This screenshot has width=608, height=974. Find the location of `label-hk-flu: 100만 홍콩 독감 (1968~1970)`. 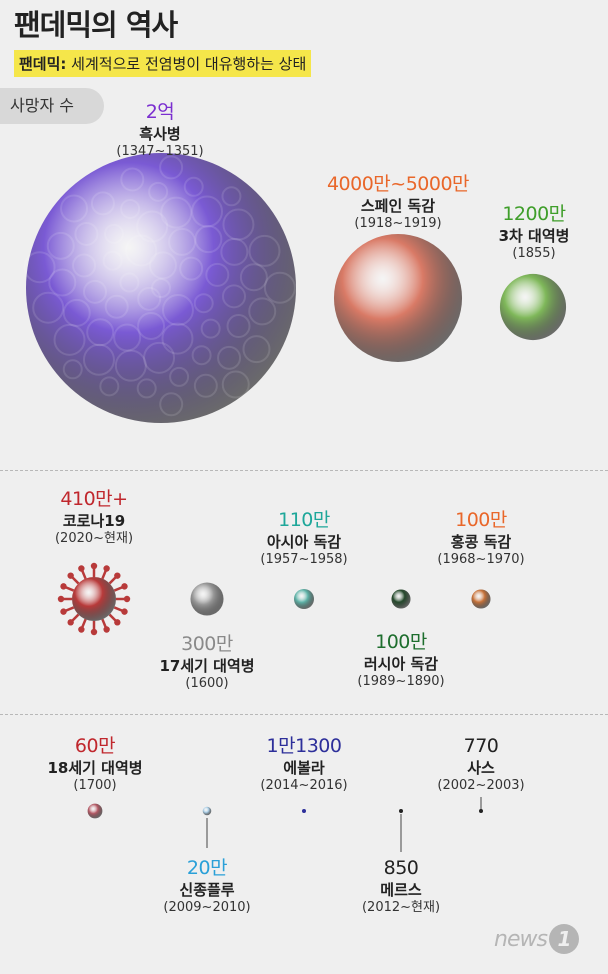

label-hk-flu: 100만 홍콩 독감 (1968~1970) is located at coordinates (480, 538).